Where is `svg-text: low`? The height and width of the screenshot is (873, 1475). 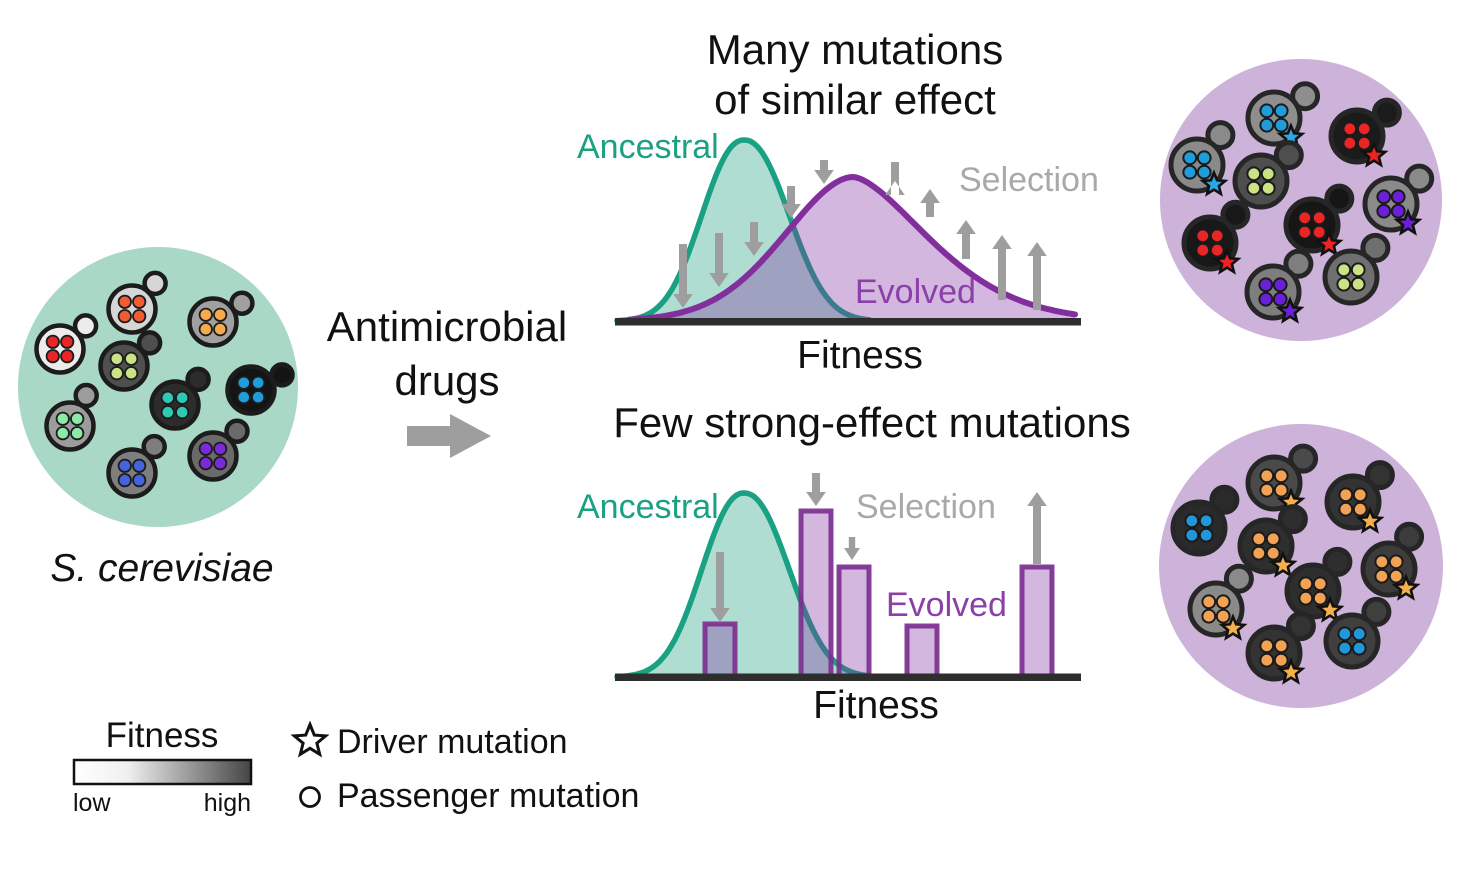 svg-text: low is located at coordinates (92, 803).